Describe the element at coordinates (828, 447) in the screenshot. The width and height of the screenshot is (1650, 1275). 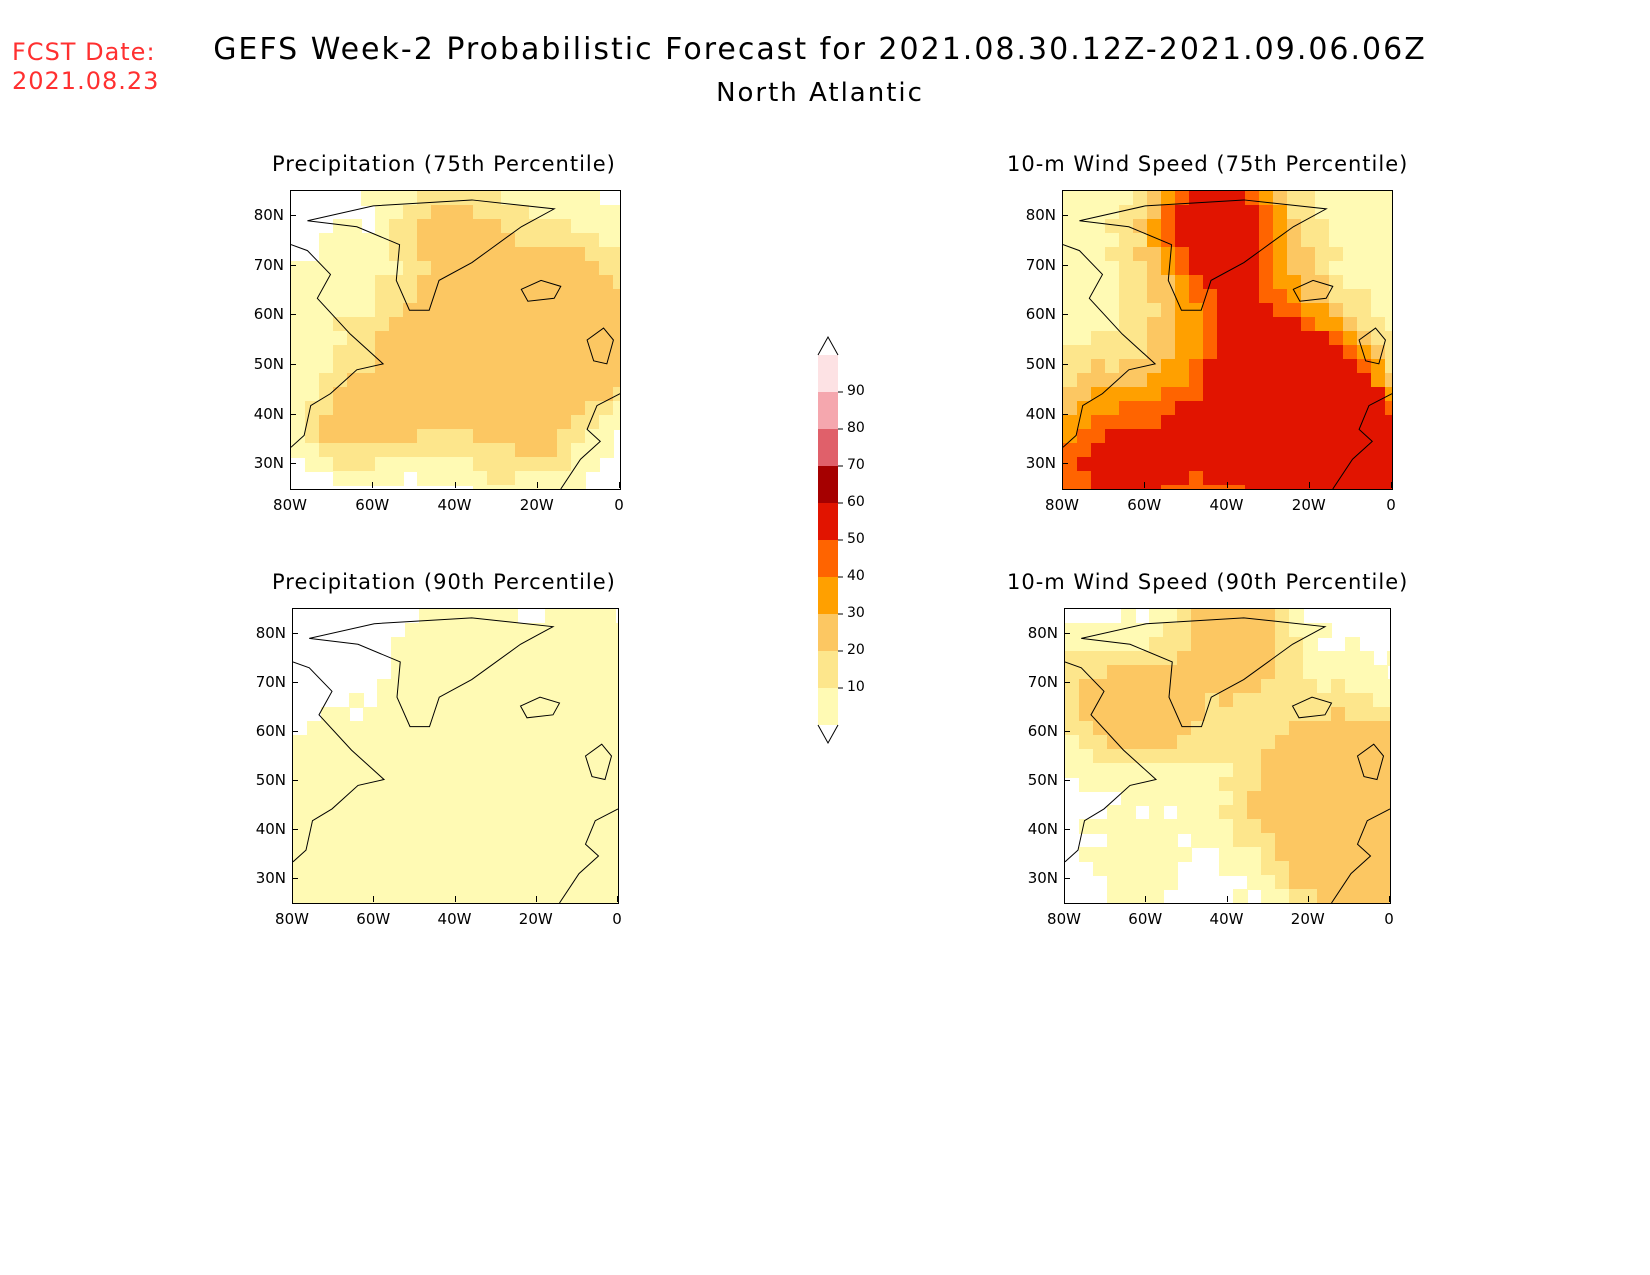
I see `colorbar-swatch` at that location.